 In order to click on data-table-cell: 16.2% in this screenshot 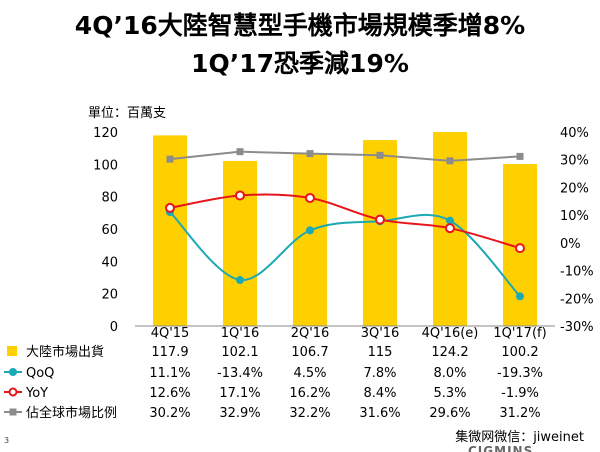, I will do `click(309, 393)`.